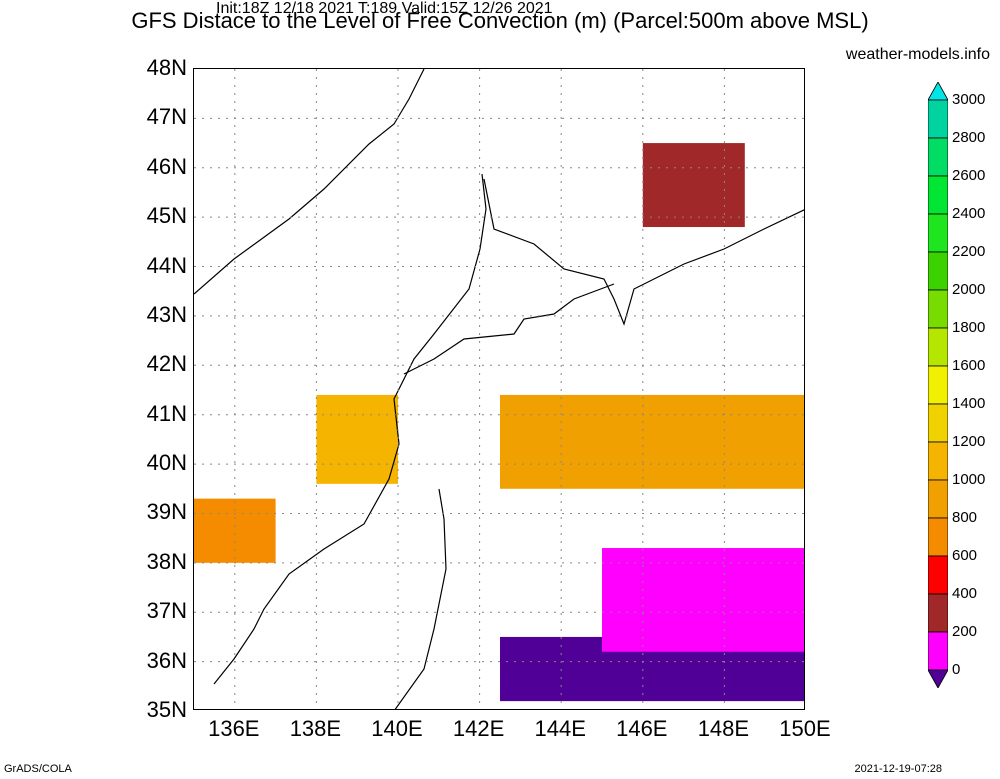  What do you see at coordinates (357, 439) in the screenshot?
I see `field-region-sea-of-japan-band` at bounding box center [357, 439].